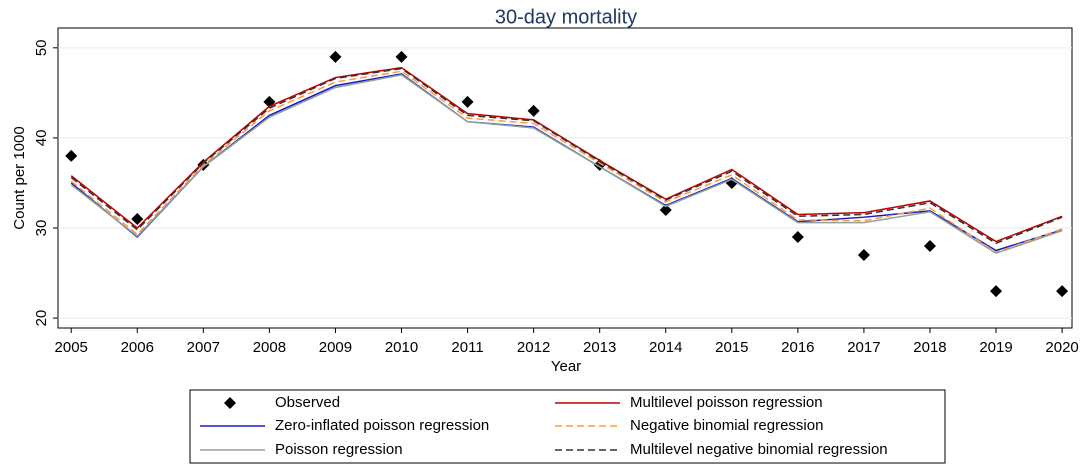 This screenshot has height=466, width=1084. I want to click on x-tick-label: 2006, so click(137, 347).